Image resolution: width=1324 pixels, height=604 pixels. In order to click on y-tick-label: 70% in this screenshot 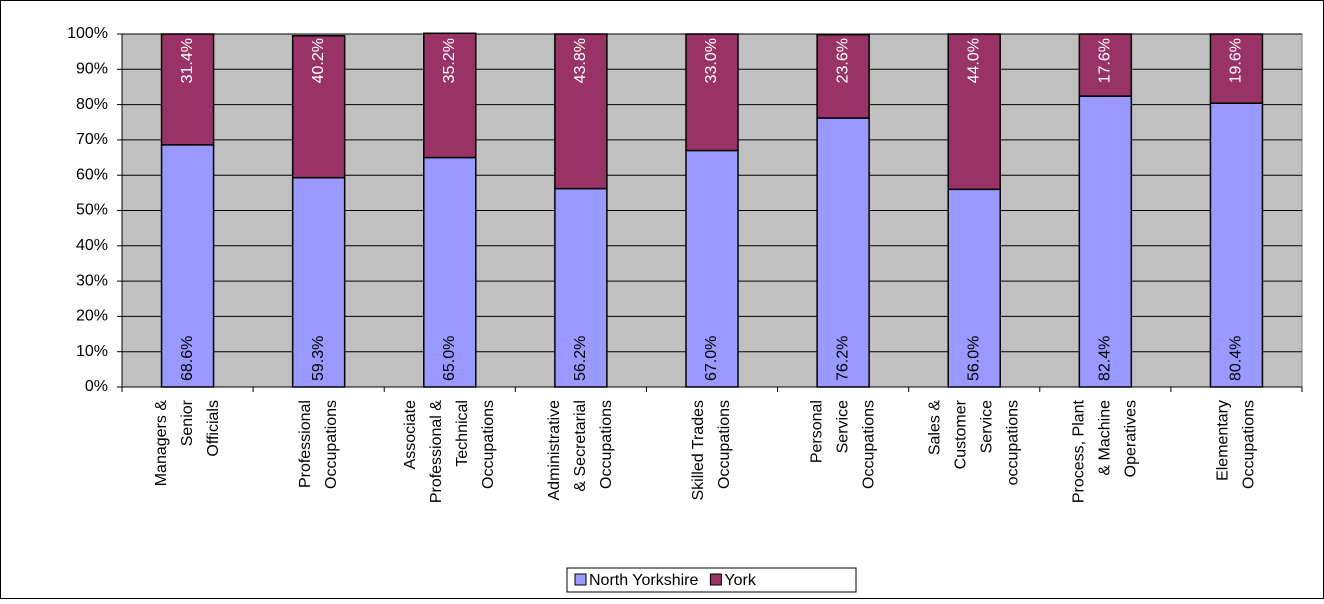, I will do `click(92, 139)`.